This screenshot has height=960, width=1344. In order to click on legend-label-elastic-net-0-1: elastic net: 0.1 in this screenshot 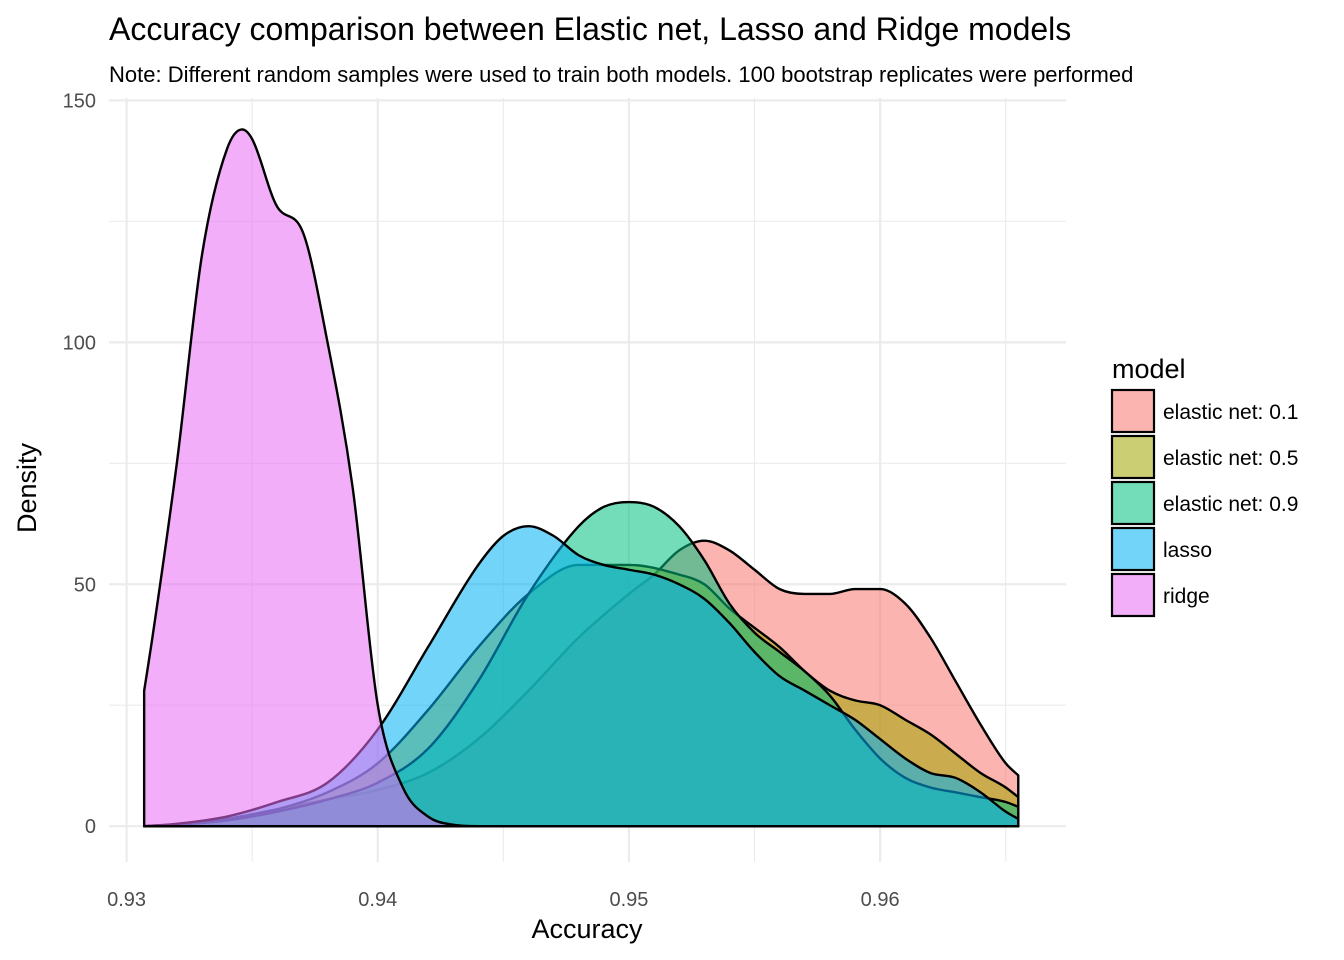, I will do `click(1230, 412)`.